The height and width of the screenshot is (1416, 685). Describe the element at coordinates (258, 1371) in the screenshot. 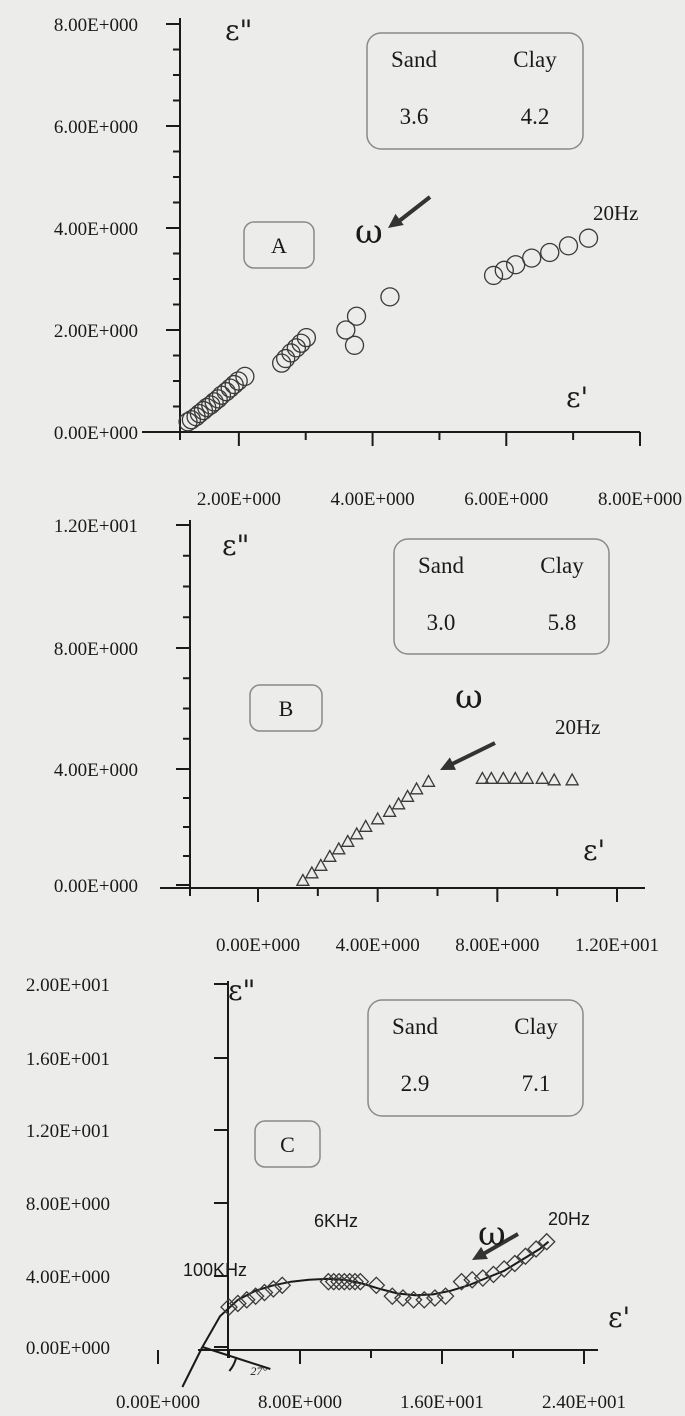

I see `angle-label: 27°` at that location.